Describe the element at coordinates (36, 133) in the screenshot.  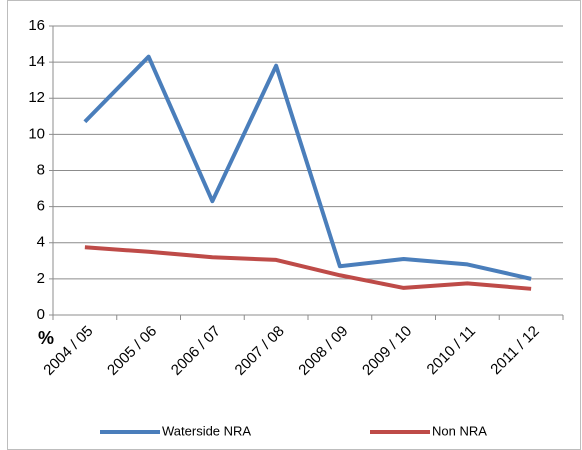
I see `y-tick-label: 10` at that location.